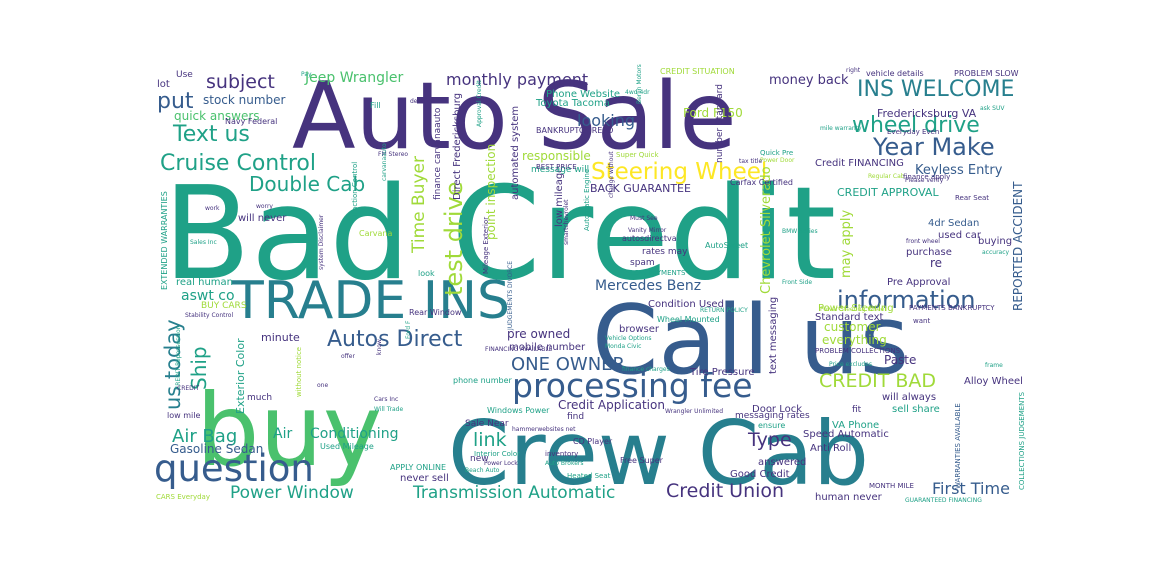 This screenshot has height=576, width=1152. Describe the element at coordinates (388, 409) in the screenshot. I see `word-will-trade: Will Trade` at that location.